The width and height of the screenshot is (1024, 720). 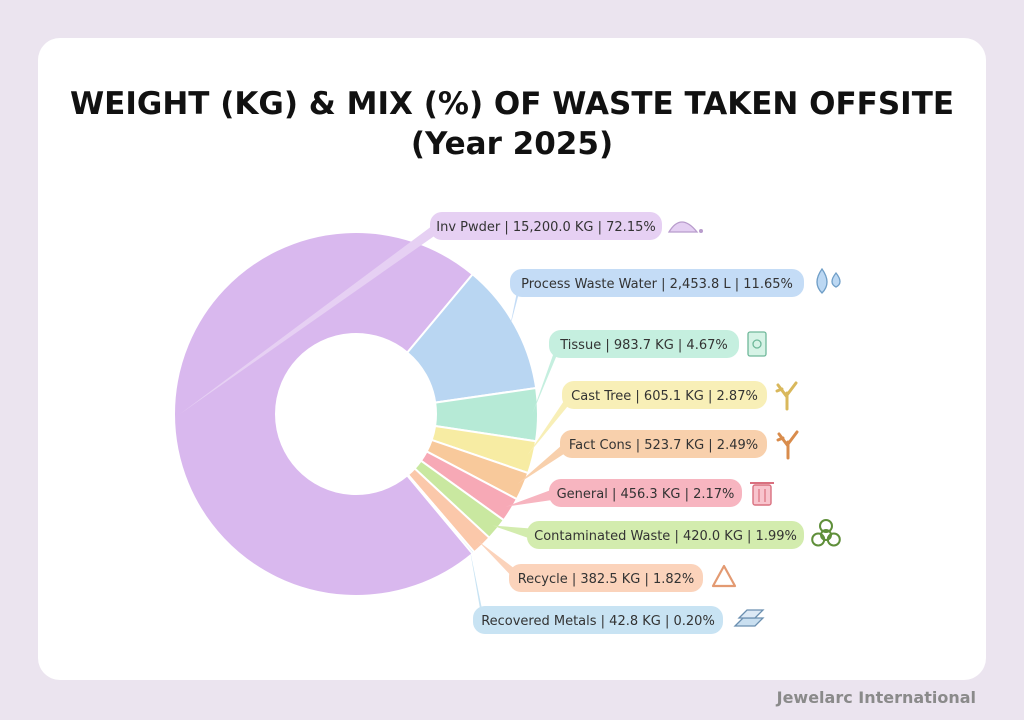 I want to click on slice-label: Recycle | 382.5 KG | 1.82%, so click(x=606, y=579).